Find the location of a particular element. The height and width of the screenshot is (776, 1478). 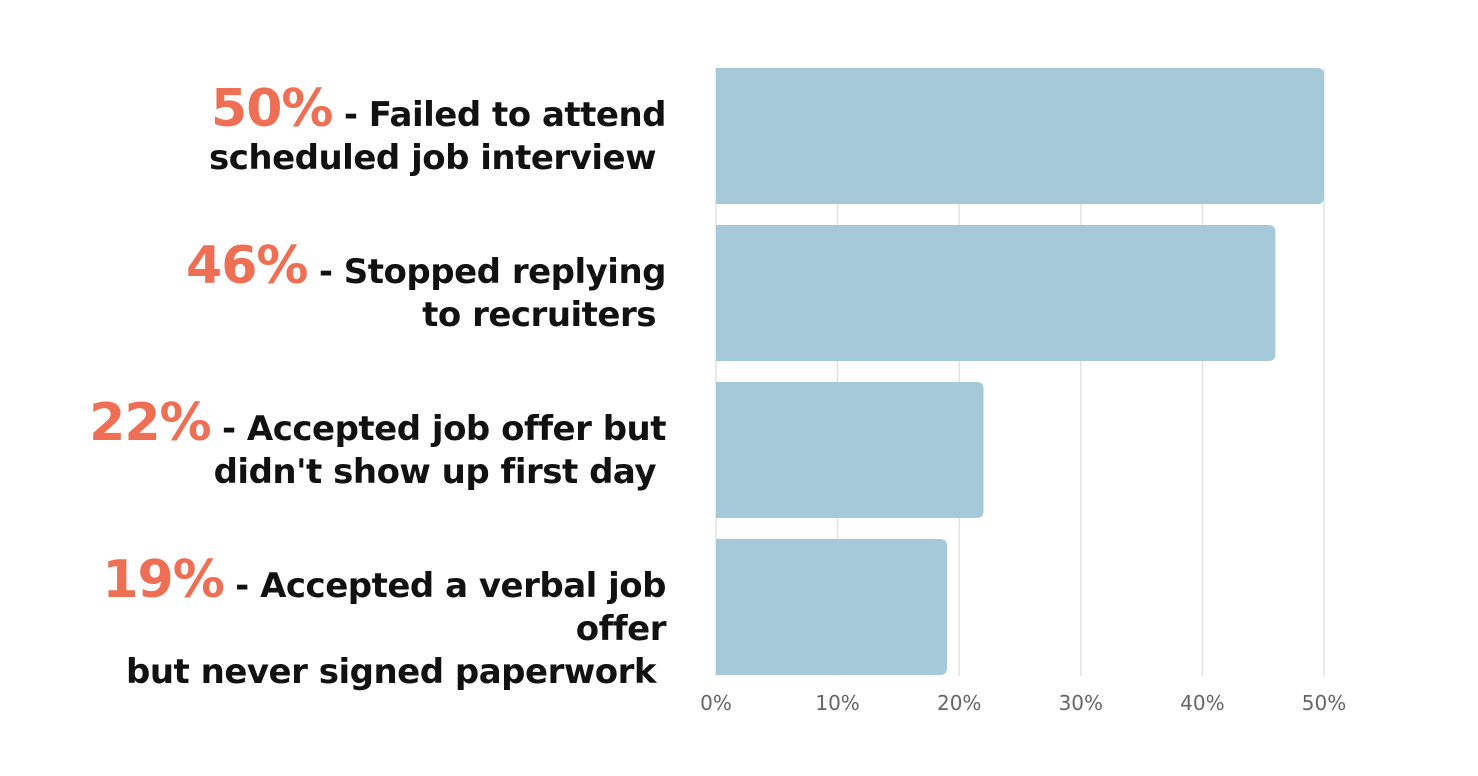

x-tick-label: 20% is located at coordinates (959, 703).